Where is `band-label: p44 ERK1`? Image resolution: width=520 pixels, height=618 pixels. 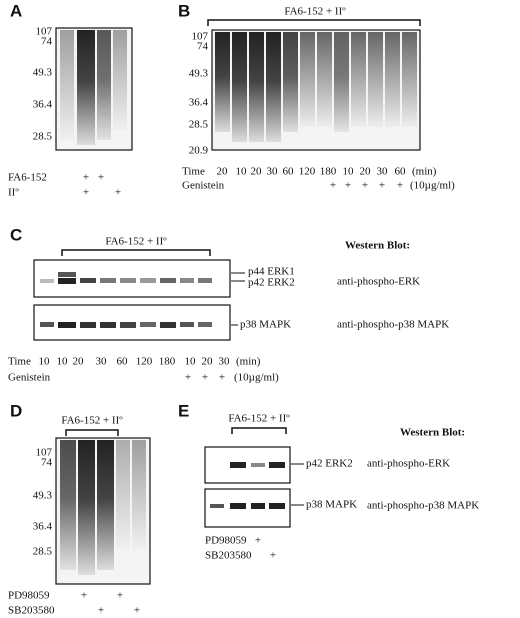 band-label: p44 ERK1 is located at coordinates (271, 272).